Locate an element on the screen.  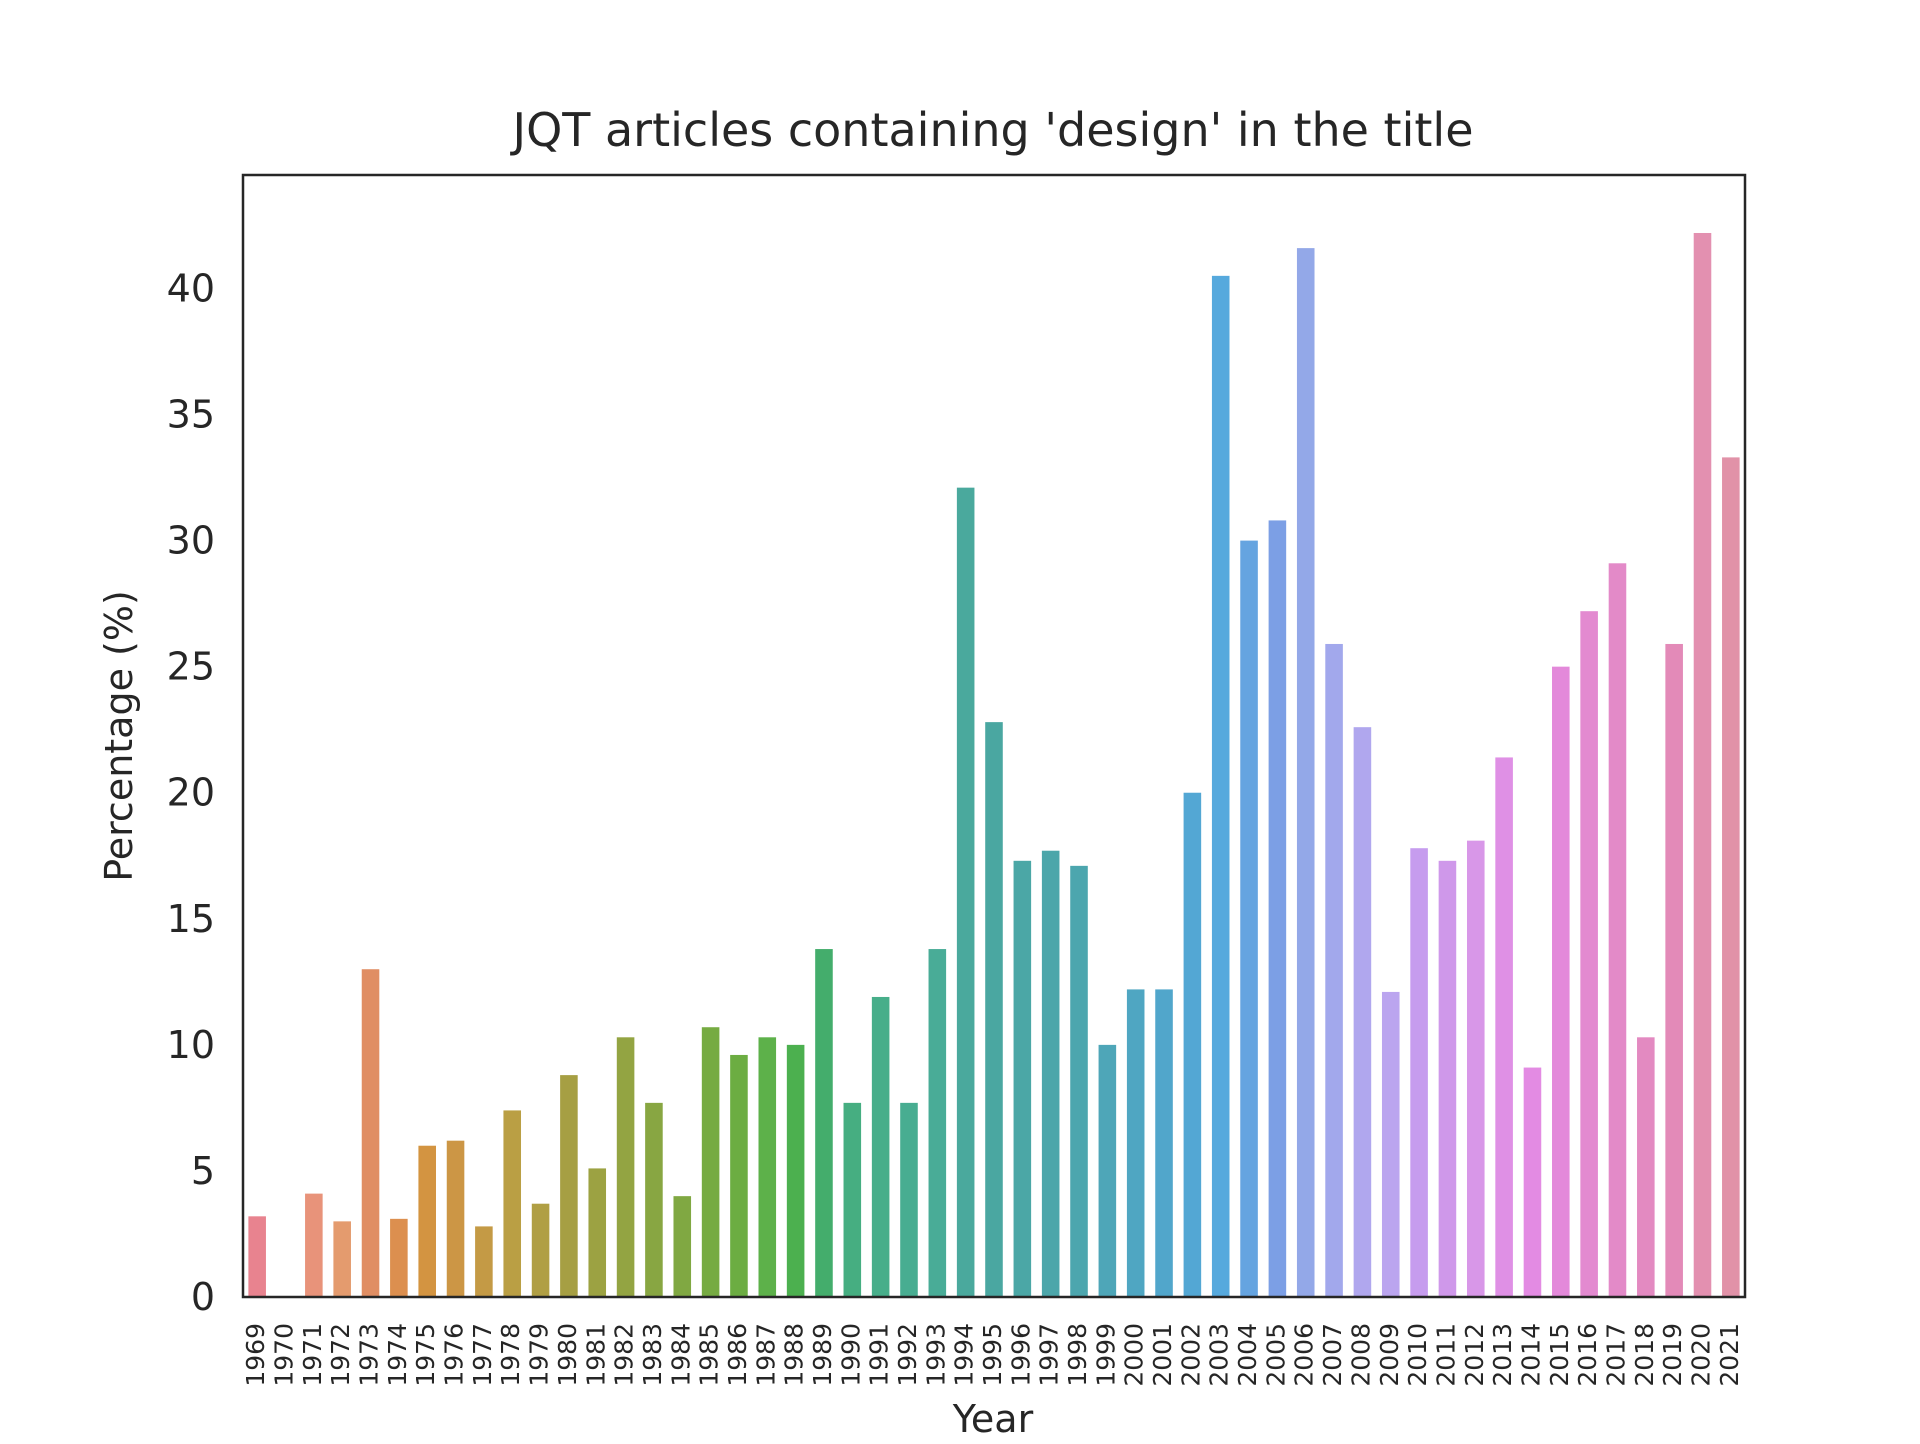
x-tick-label-1995: 1995 is located at coordinates (992, 1355).